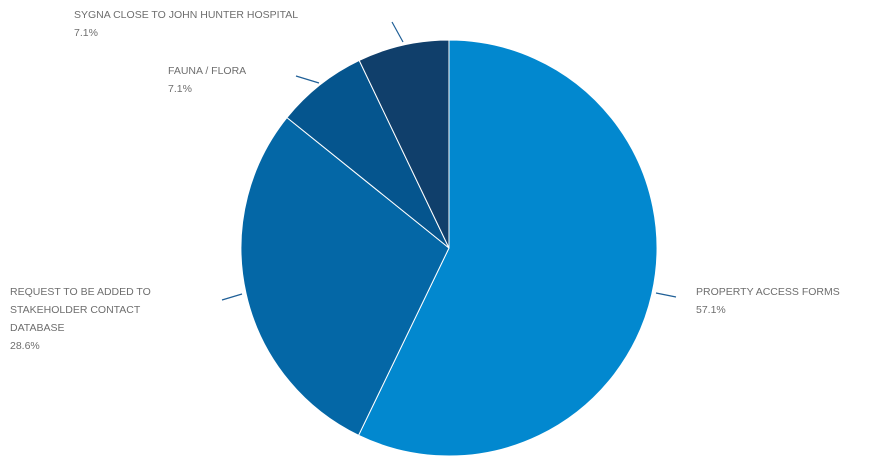 The image size is (892, 458). Describe the element at coordinates (180, 89) in the screenshot. I see `slice-percent-label-2: 7.1%` at that location.